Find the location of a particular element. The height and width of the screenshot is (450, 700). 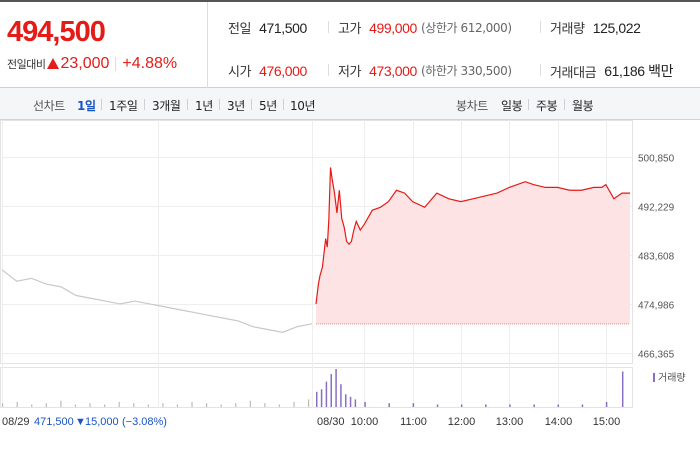

period-tab-1d: 1일 is located at coordinates (86, 106).